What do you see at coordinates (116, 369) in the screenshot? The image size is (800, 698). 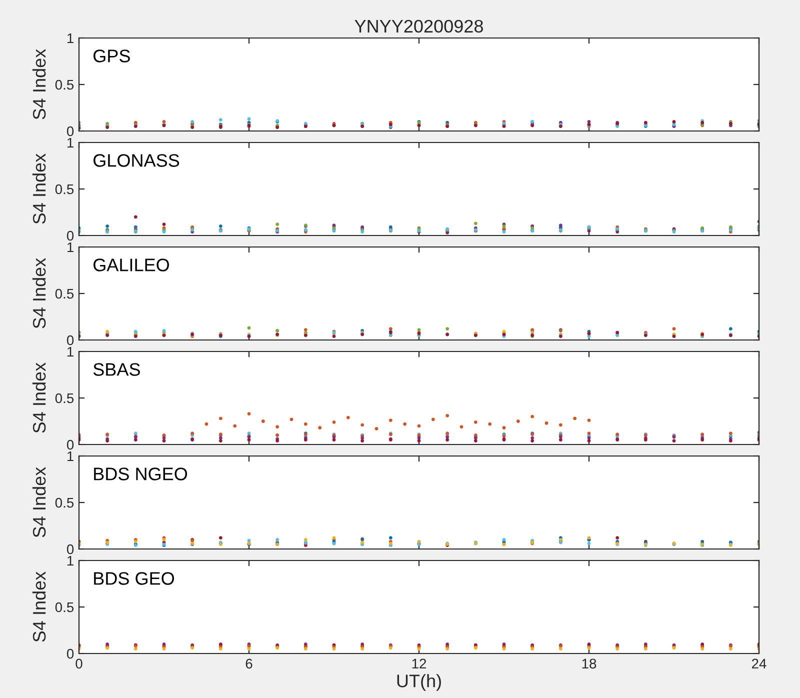 I see `annotation: SBAS` at bounding box center [116, 369].